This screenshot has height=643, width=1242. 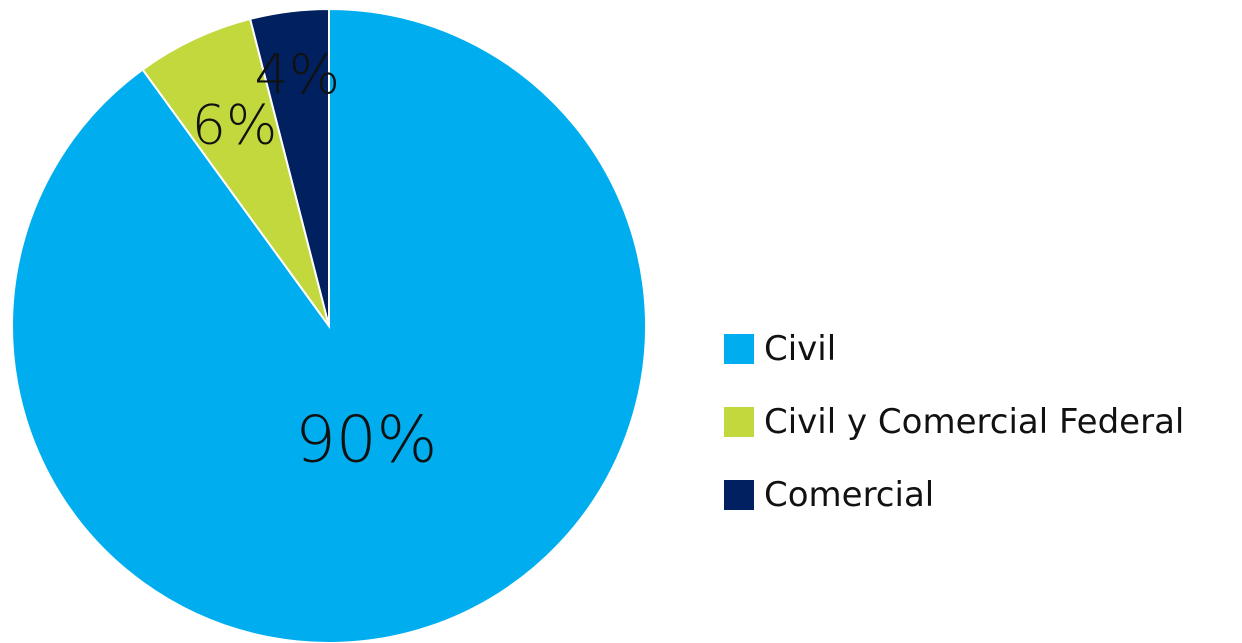 I want to click on data-label-comercial: 4%, so click(x=297, y=74).